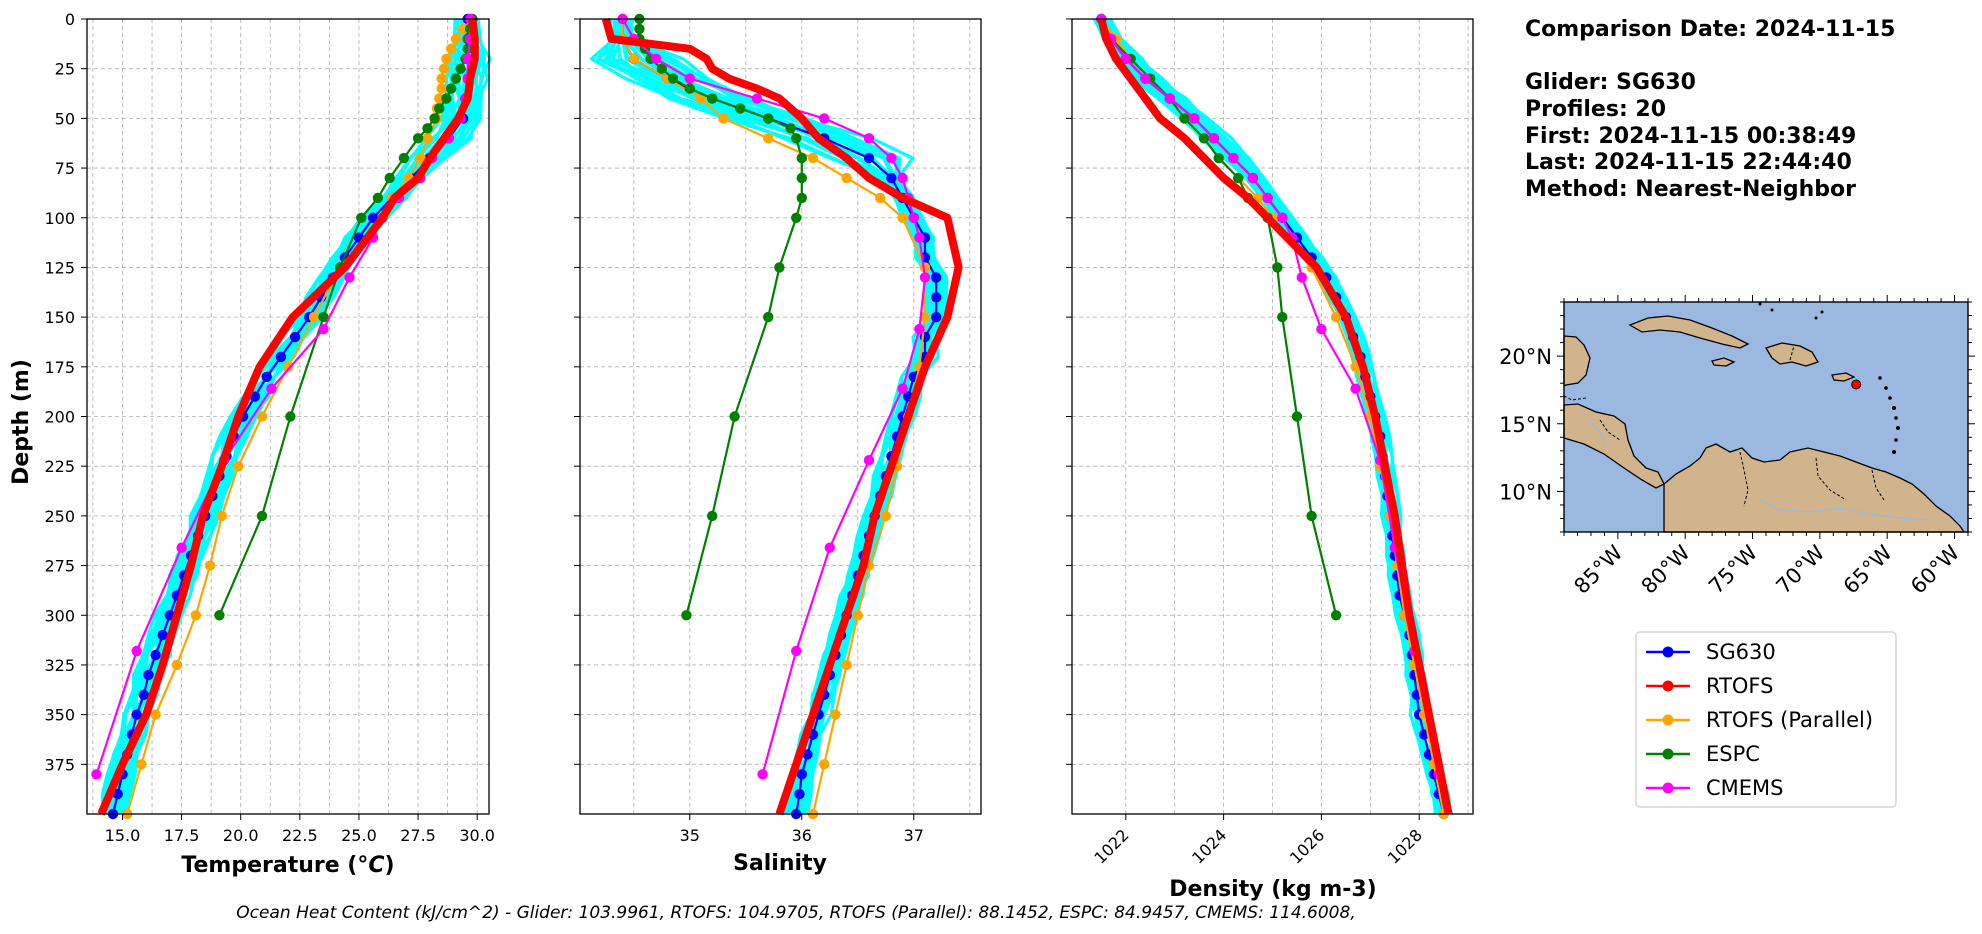 This screenshot has height=934, width=1982. Describe the element at coordinates (59, 367) in the screenshot. I see `y-tick-label: 175` at that location.